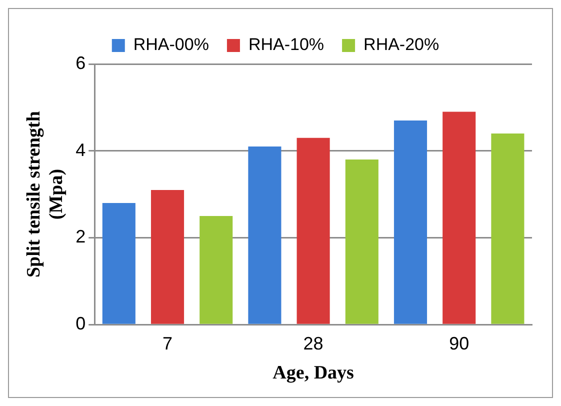  Describe the element at coordinates (81, 236) in the screenshot. I see `y-tick-label: 2` at that location.